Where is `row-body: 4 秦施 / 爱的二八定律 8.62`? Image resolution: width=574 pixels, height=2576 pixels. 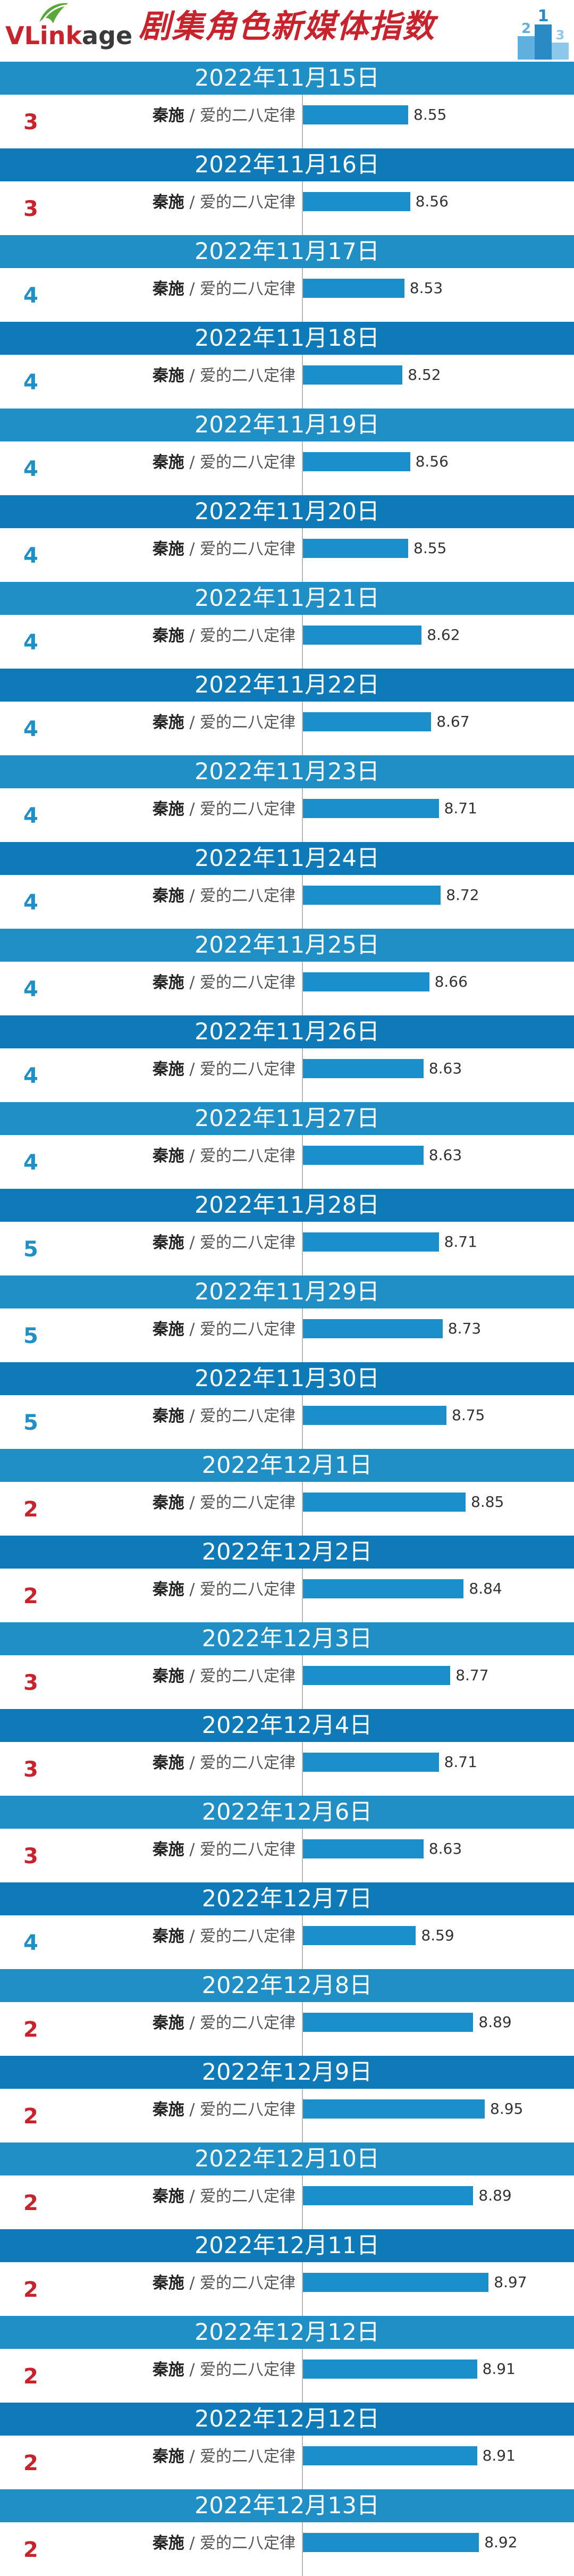
row-body: 4 秦施 / 爱的二八定律 8.62 is located at coordinates (287, 642).